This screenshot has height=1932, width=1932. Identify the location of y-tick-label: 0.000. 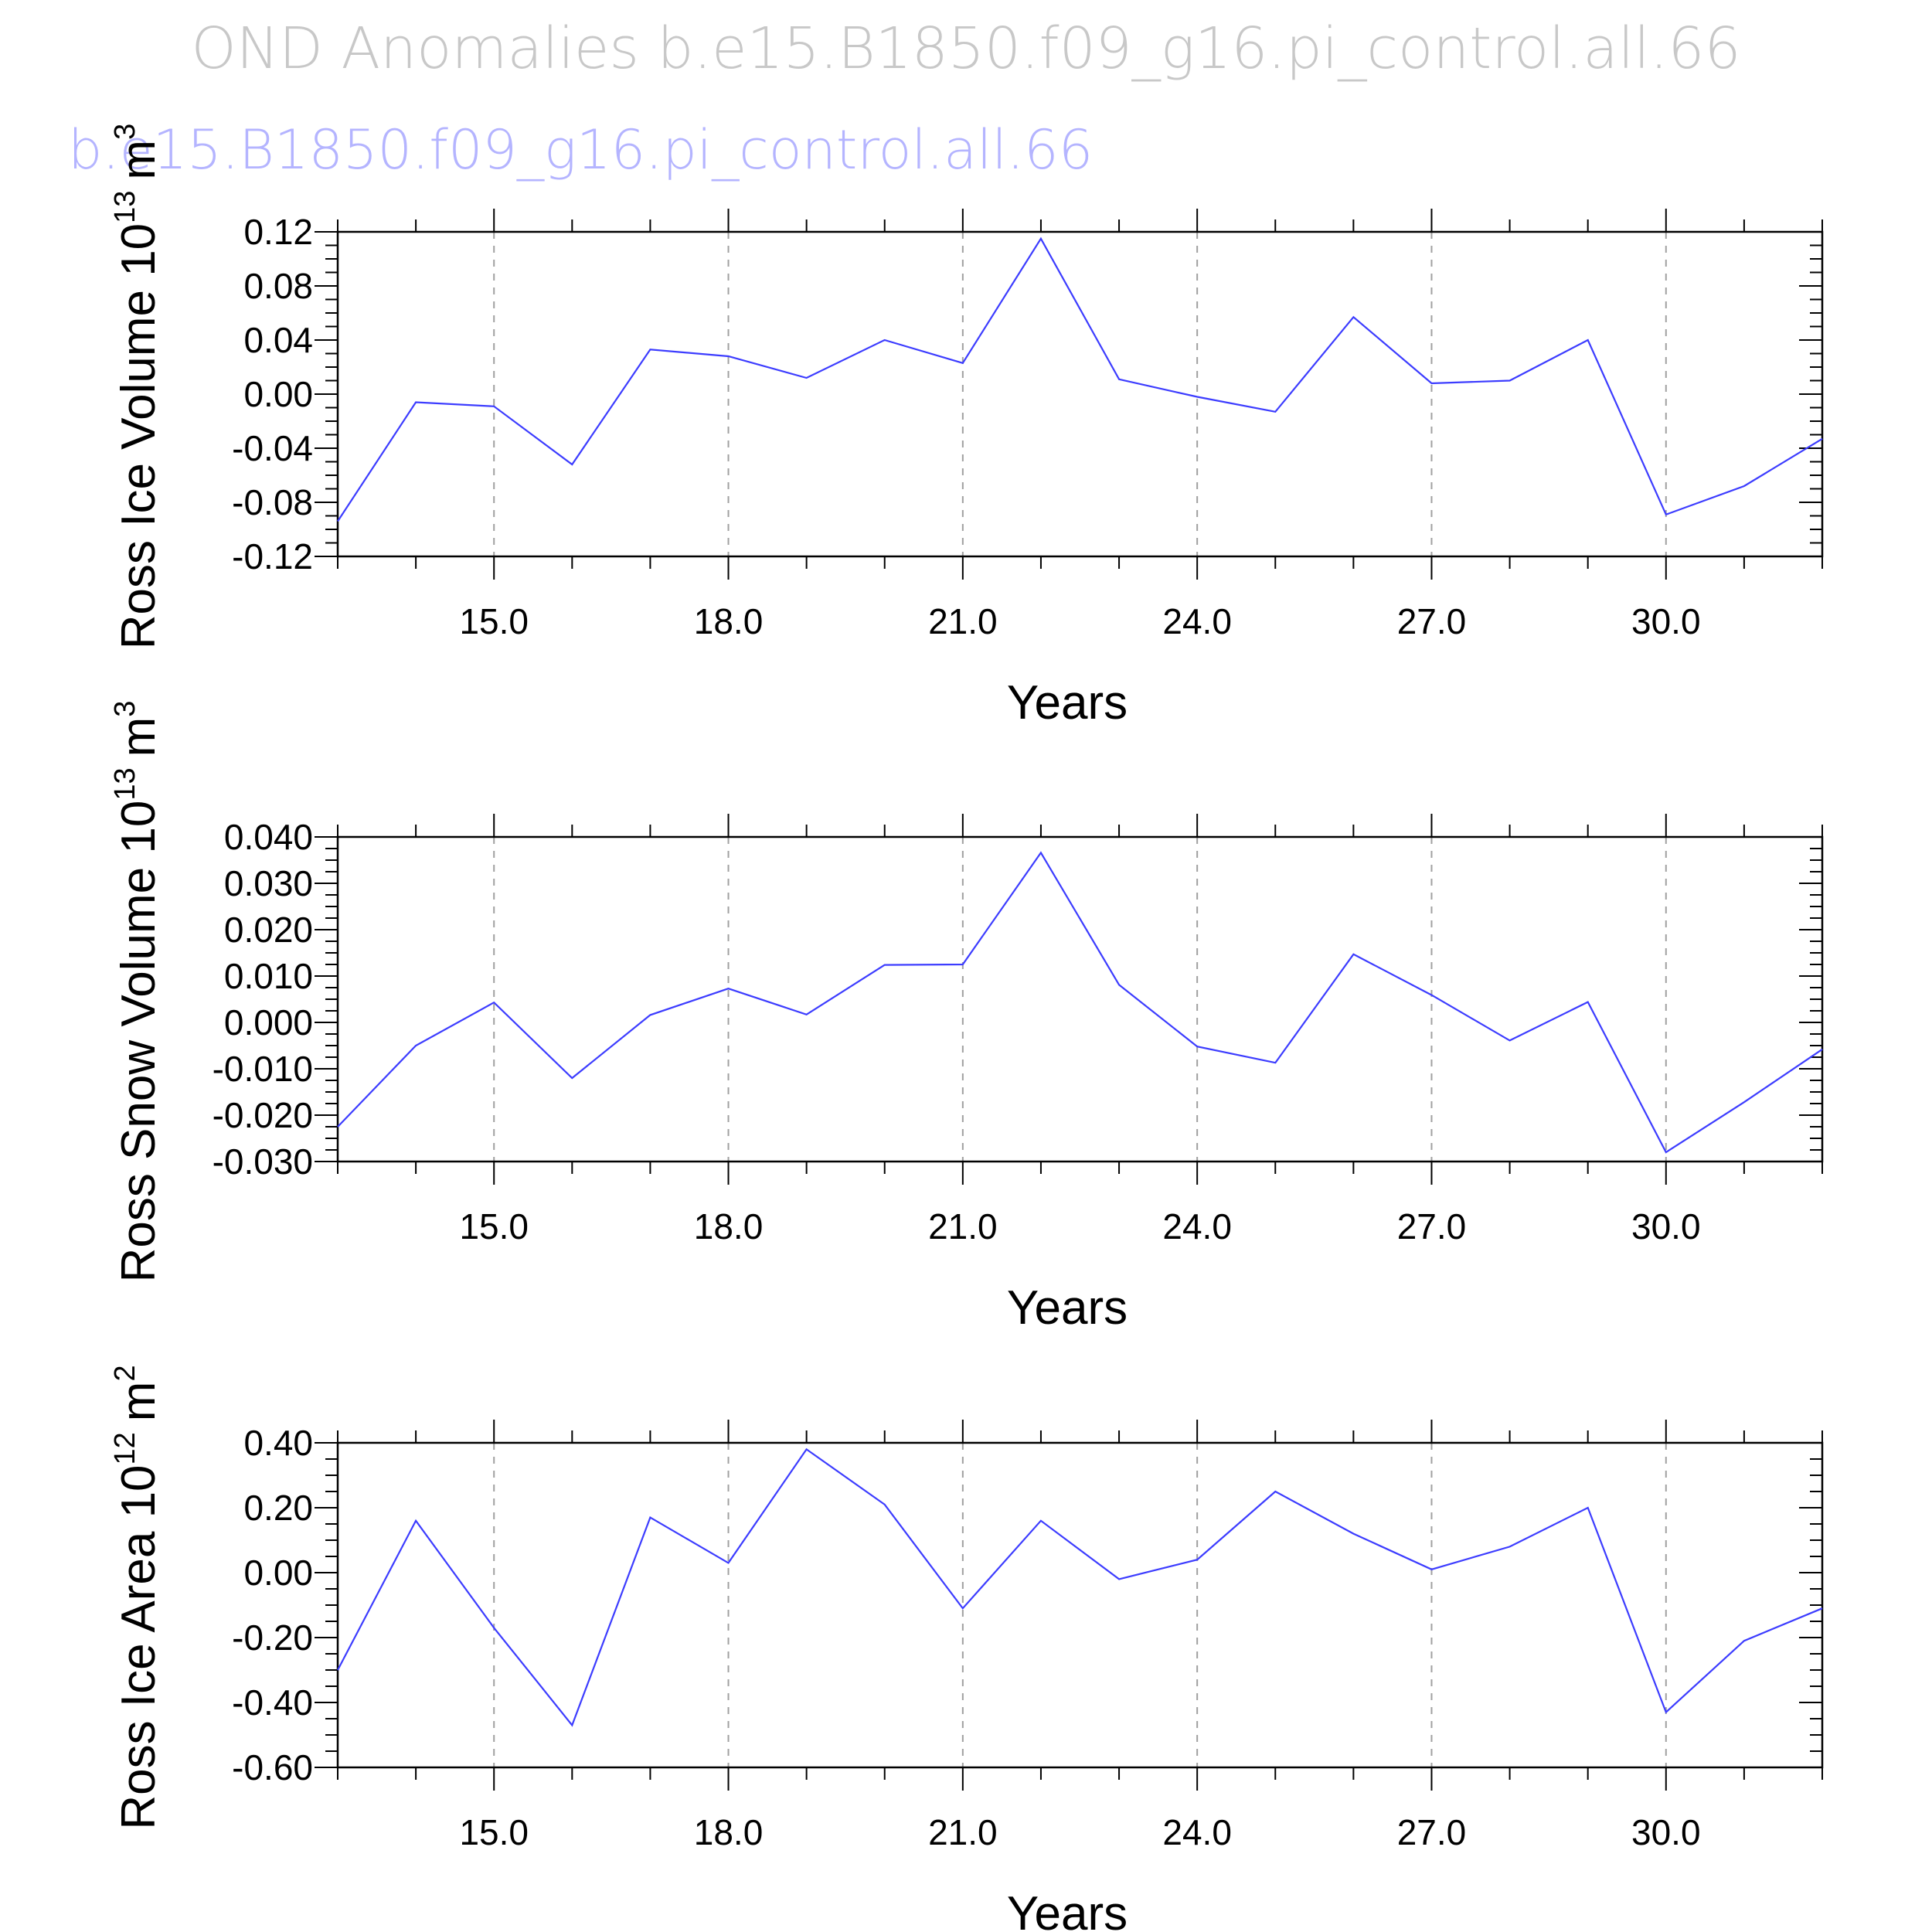
(268, 1022).